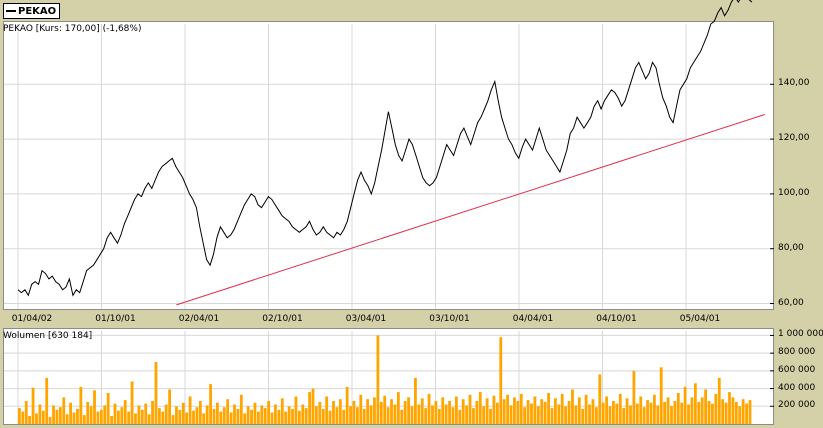  What do you see at coordinates (700, 319) in the screenshot?
I see `price-x-tick-label: 05/04/01` at bounding box center [700, 319].